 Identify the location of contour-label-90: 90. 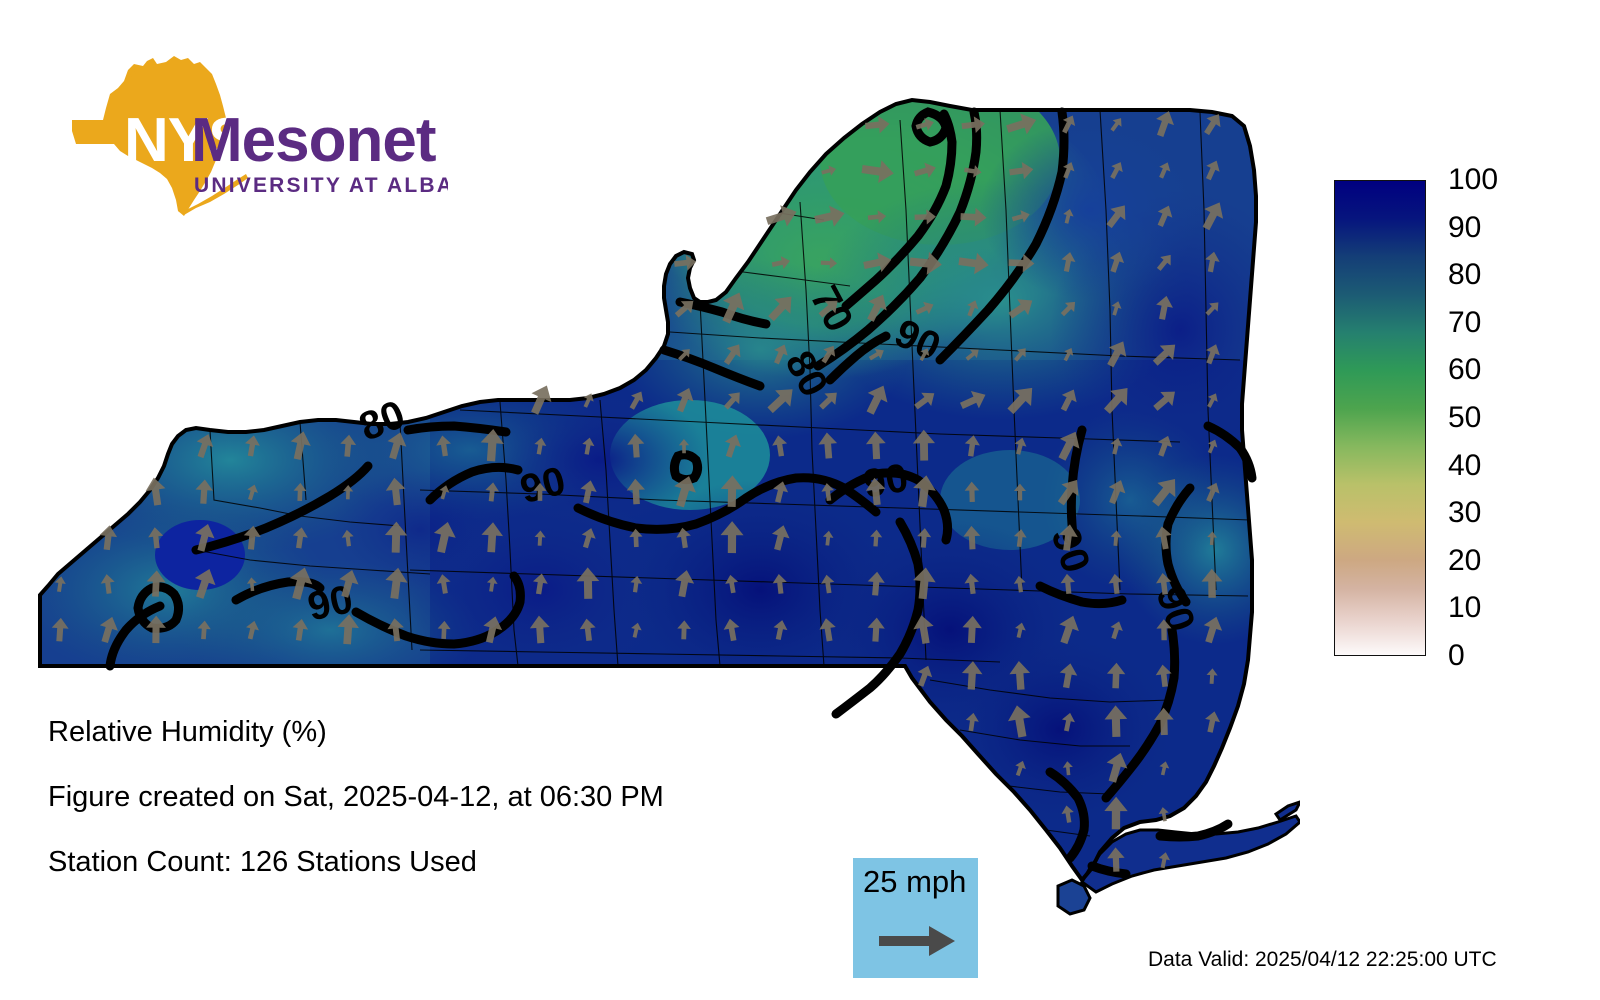
(885, 481).